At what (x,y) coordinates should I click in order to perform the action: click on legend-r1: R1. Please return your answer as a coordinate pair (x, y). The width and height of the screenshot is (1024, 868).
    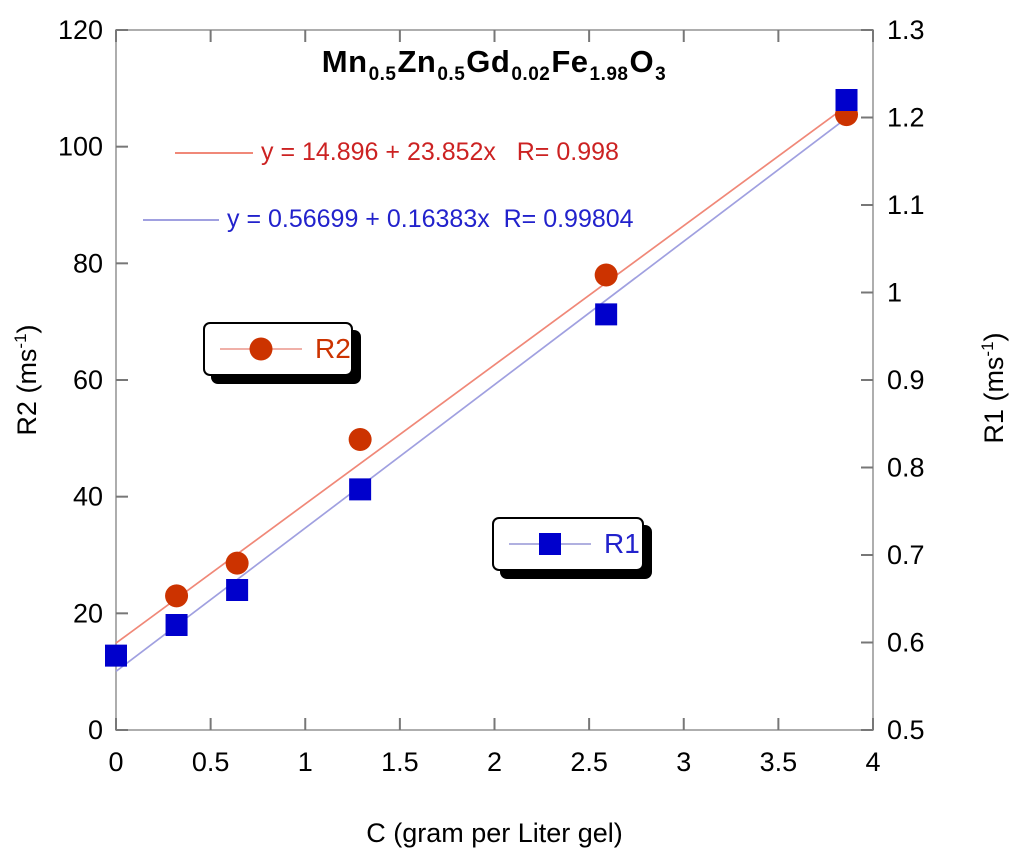
    Looking at the image, I should click on (568, 544).